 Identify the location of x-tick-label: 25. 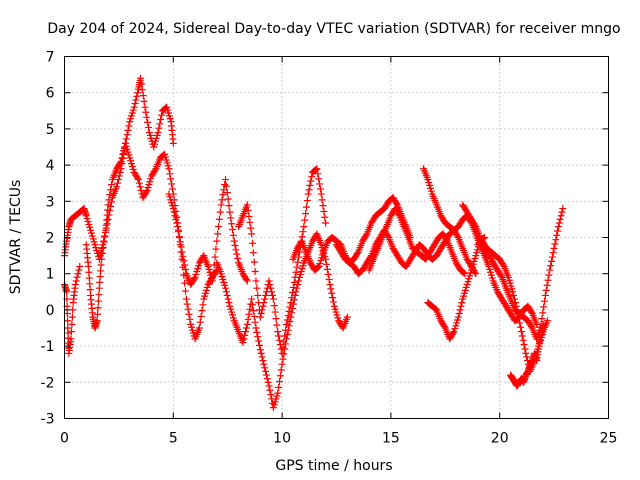
(609, 439).